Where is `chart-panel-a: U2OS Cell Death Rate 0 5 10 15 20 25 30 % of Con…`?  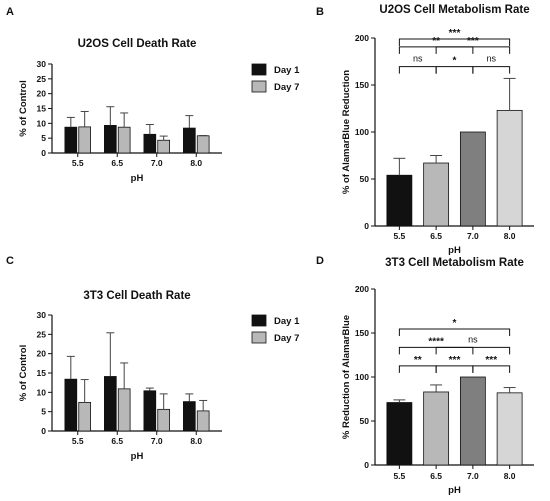 chart-panel-a: U2OS Cell Death Rate 0 5 10 15 20 25 30 % of Con… is located at coordinates (159, 111).